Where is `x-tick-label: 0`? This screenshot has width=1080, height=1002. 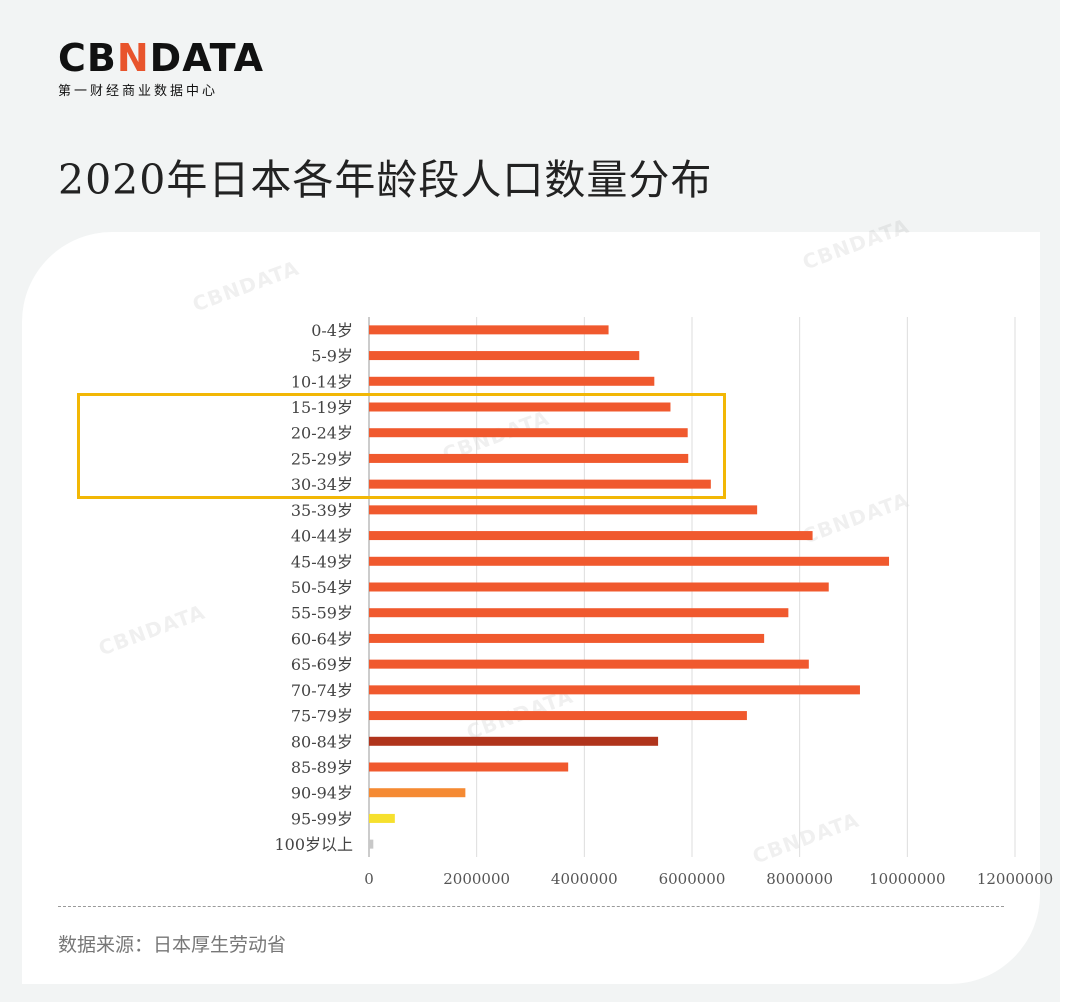
x-tick-label: 0 is located at coordinates (369, 879).